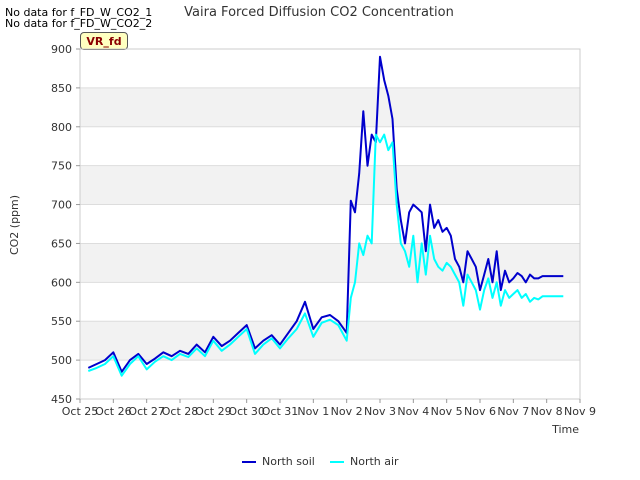 This screenshot has width=640, height=480. I want to click on x-tick-label: Nov 6, so click(480, 411).